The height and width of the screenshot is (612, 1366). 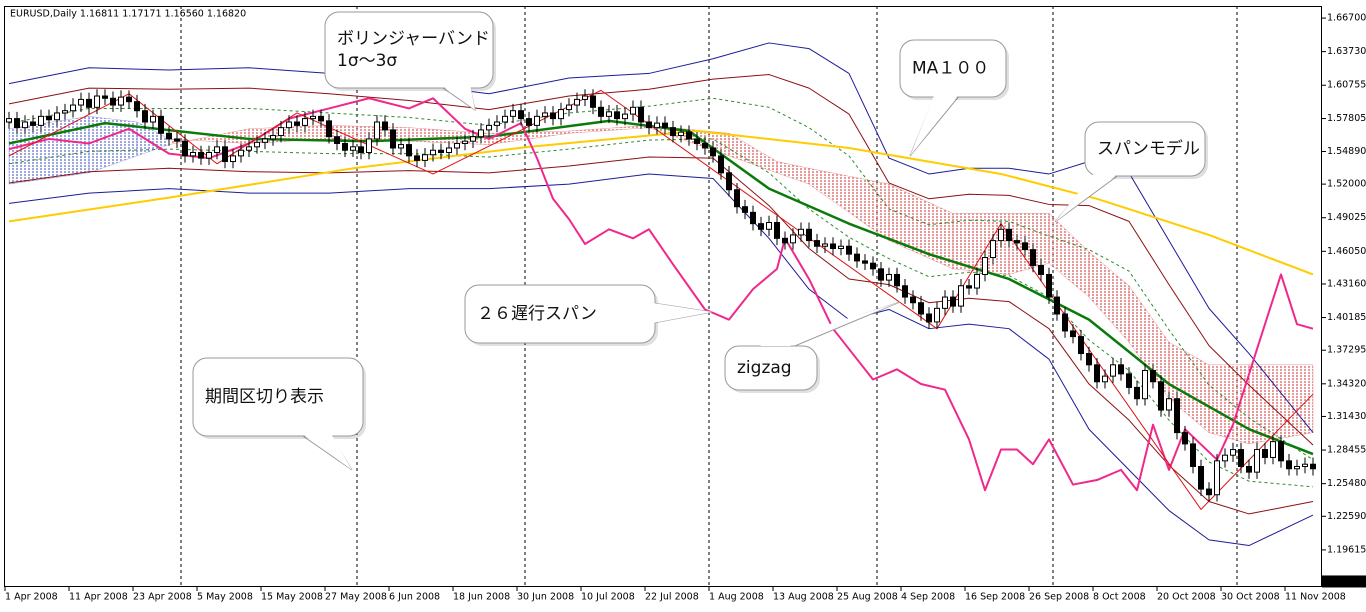 I want to click on x-tick-label: 5 May 2008, so click(x=225, y=597).